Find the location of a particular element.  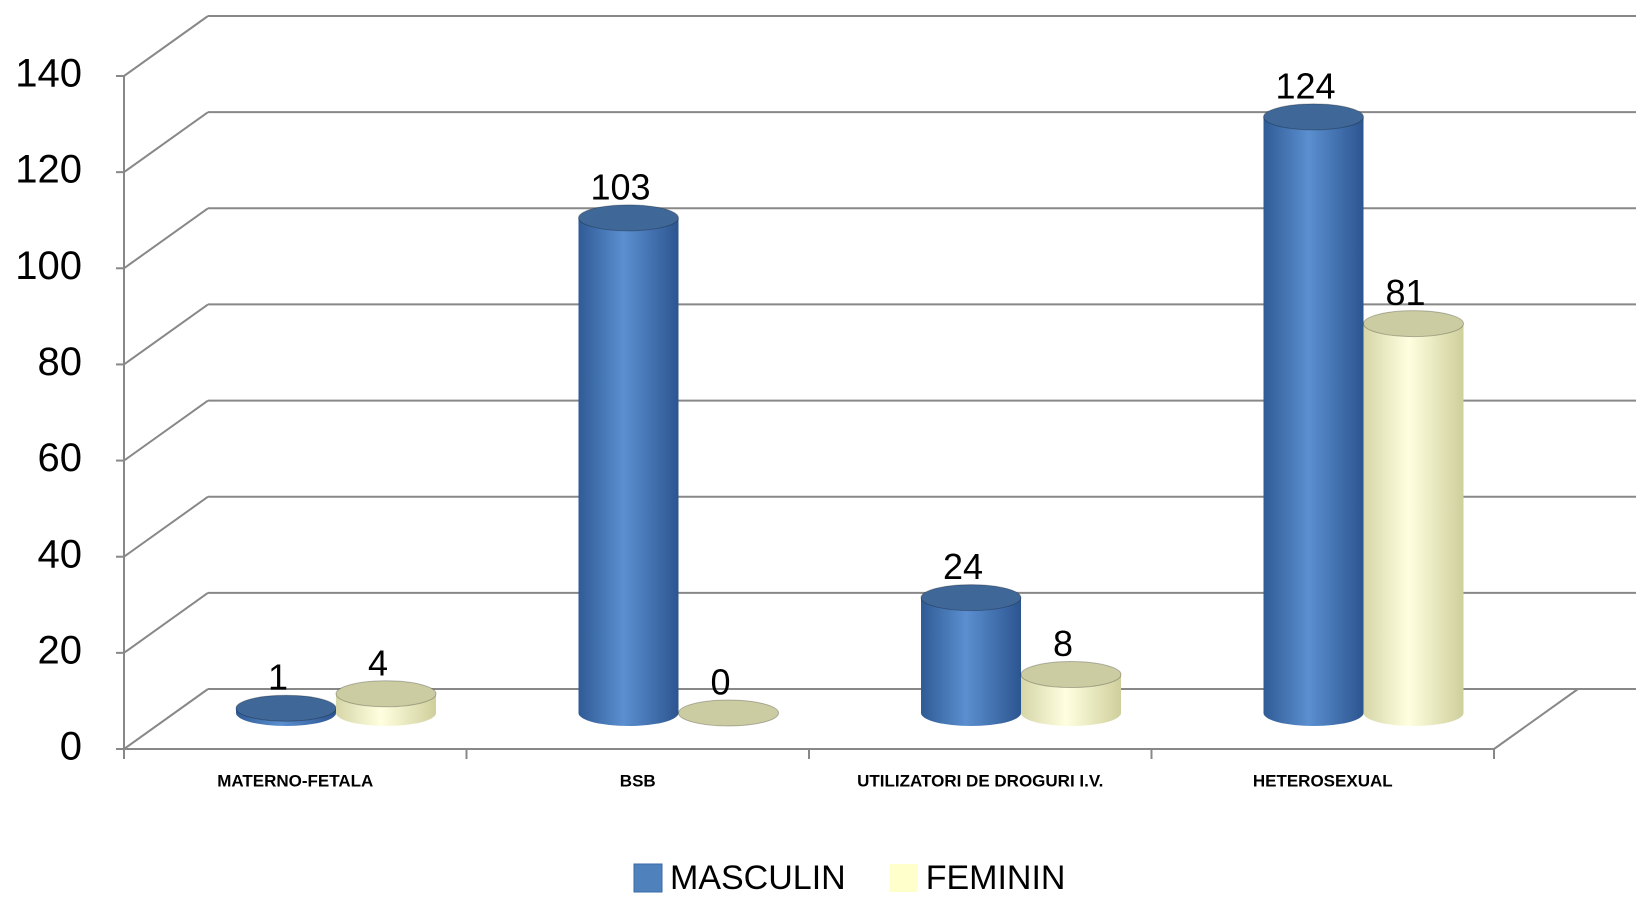

x-tick-label: UTILIZATORI DE DROGURI I.V. is located at coordinates (980, 780).